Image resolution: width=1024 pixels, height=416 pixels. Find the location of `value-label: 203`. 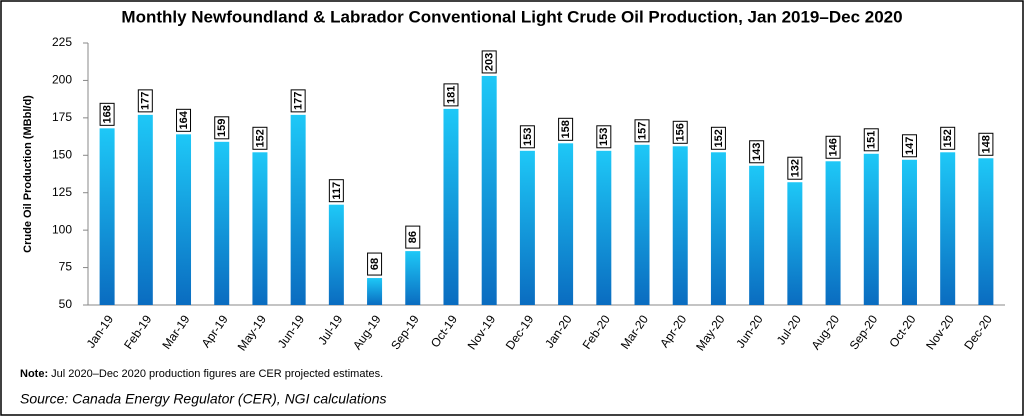

value-label: 203 is located at coordinates (490, 62).